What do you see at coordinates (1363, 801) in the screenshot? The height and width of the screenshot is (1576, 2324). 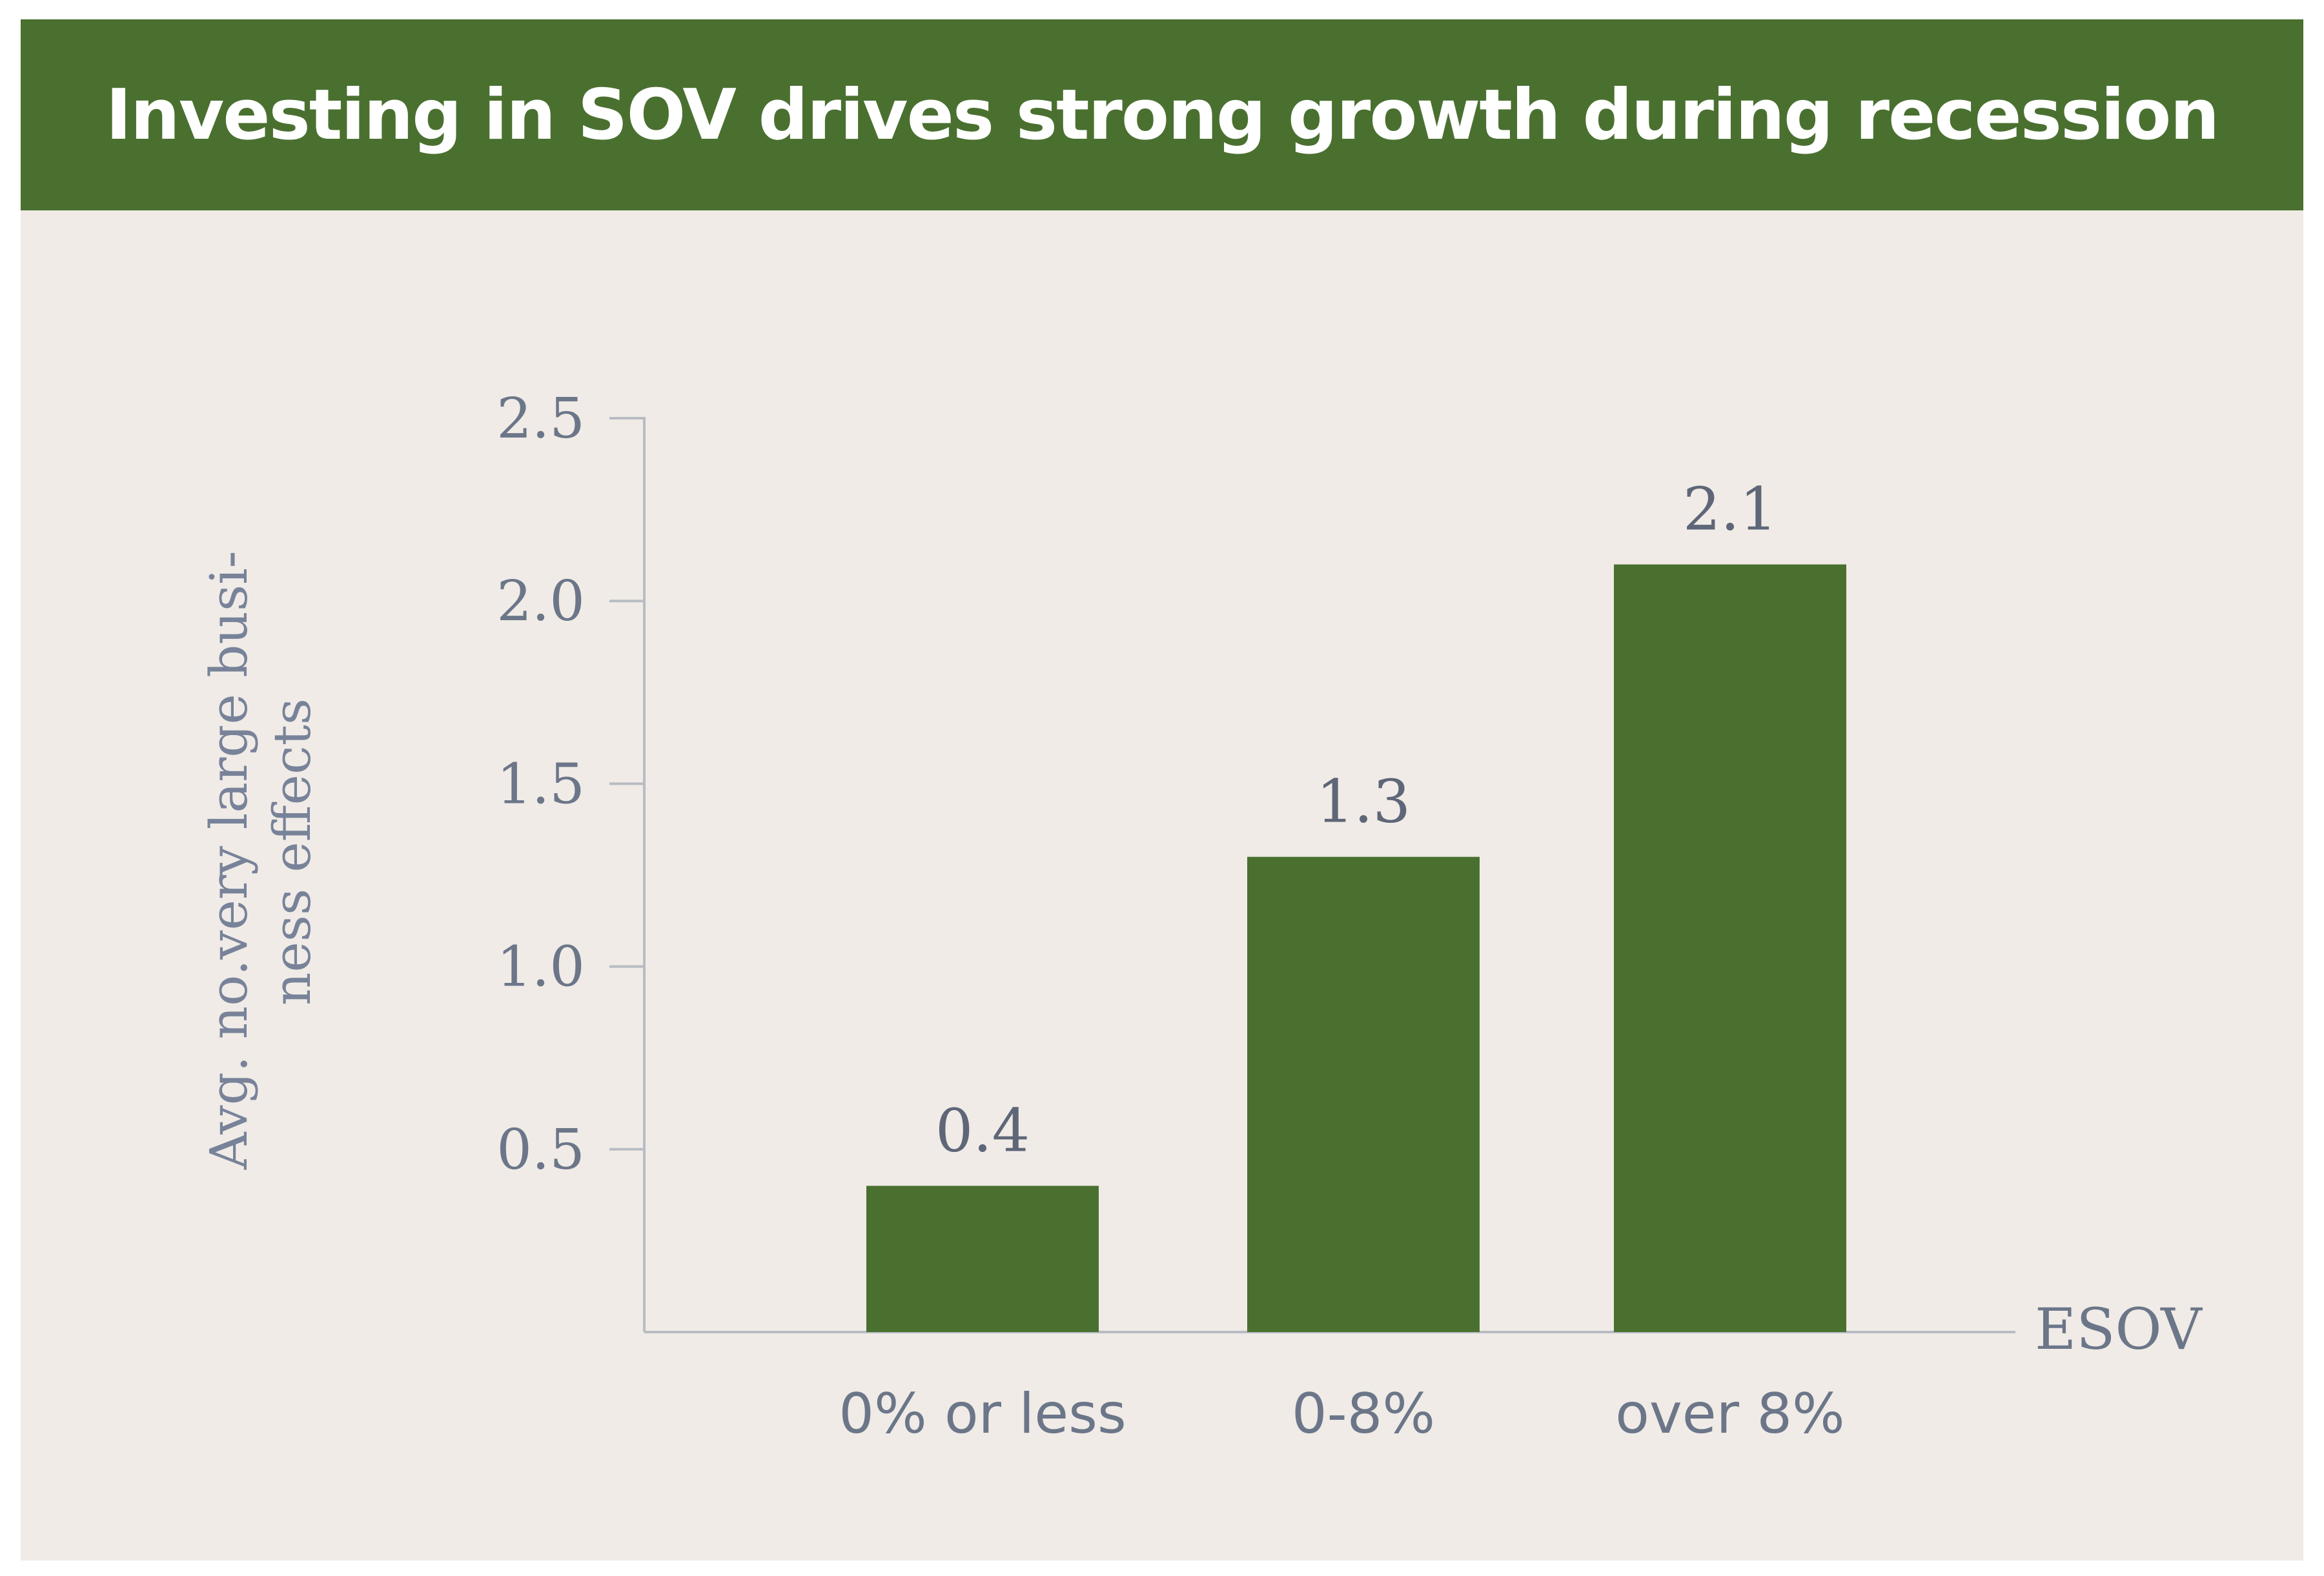 I see `bar-value-label: 1.3` at bounding box center [1363, 801].